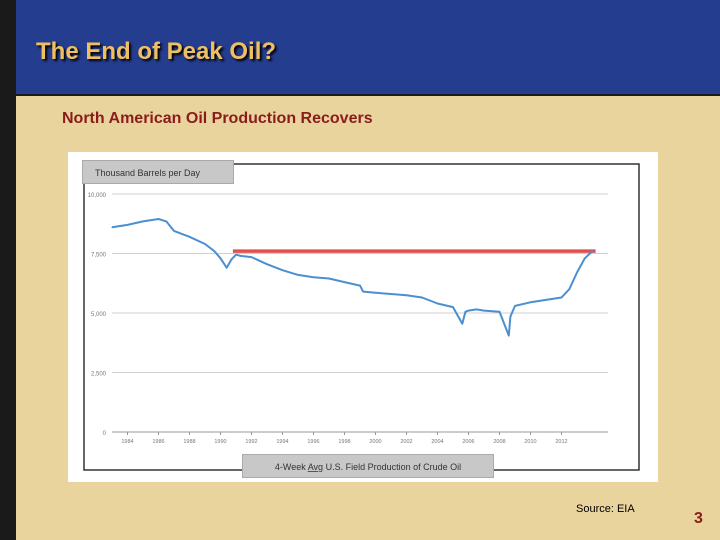  Describe the element at coordinates (375, 442) in the screenshot. I see `x-tick-label: 2000` at that location.